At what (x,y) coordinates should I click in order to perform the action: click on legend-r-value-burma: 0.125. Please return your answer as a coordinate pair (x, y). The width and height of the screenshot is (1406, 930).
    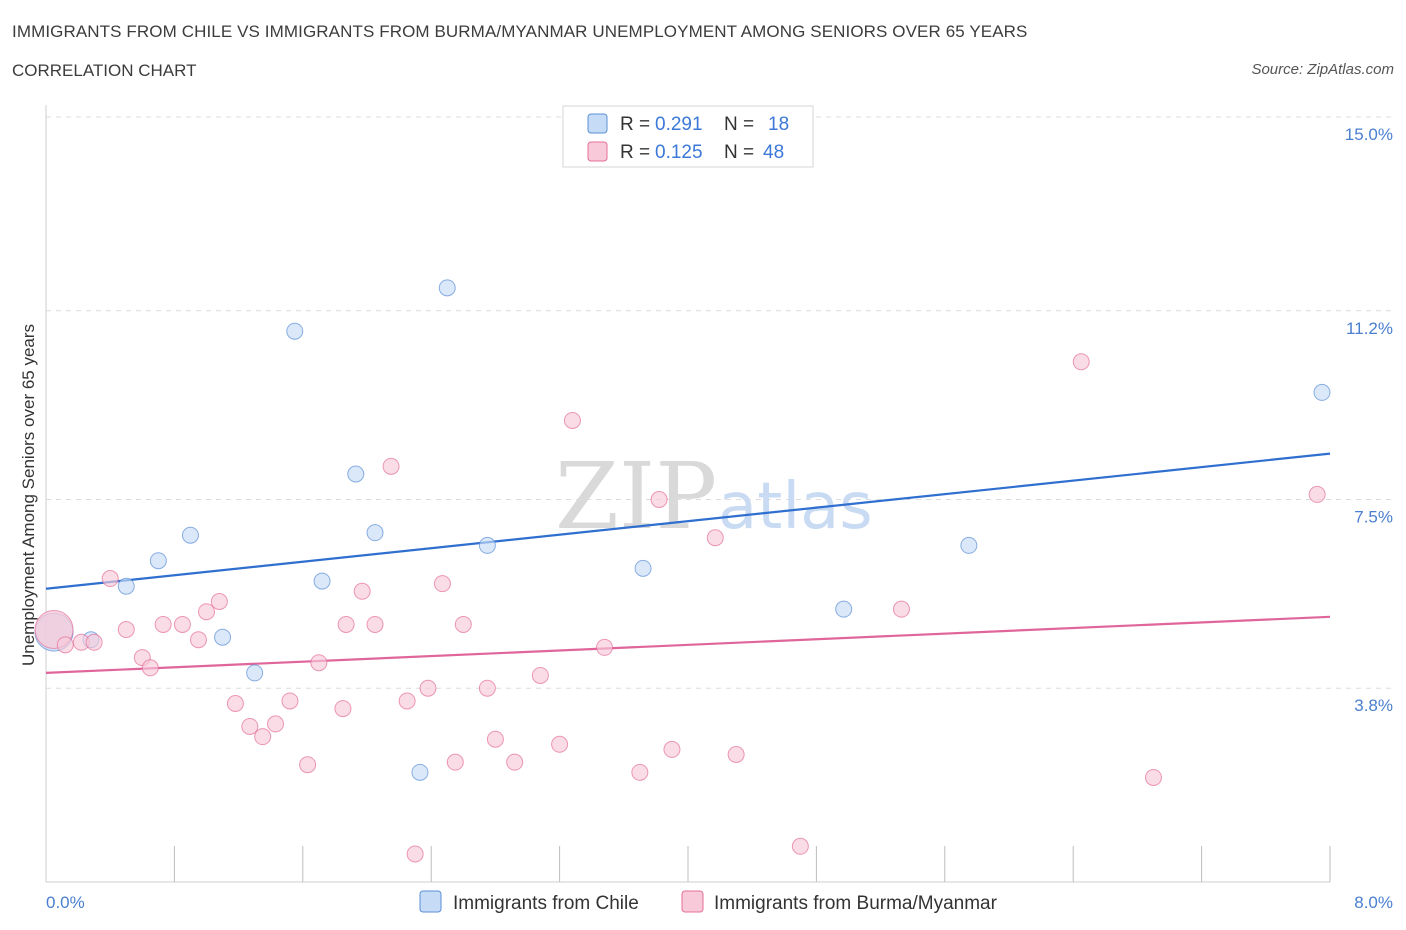
    Looking at the image, I should click on (679, 152).